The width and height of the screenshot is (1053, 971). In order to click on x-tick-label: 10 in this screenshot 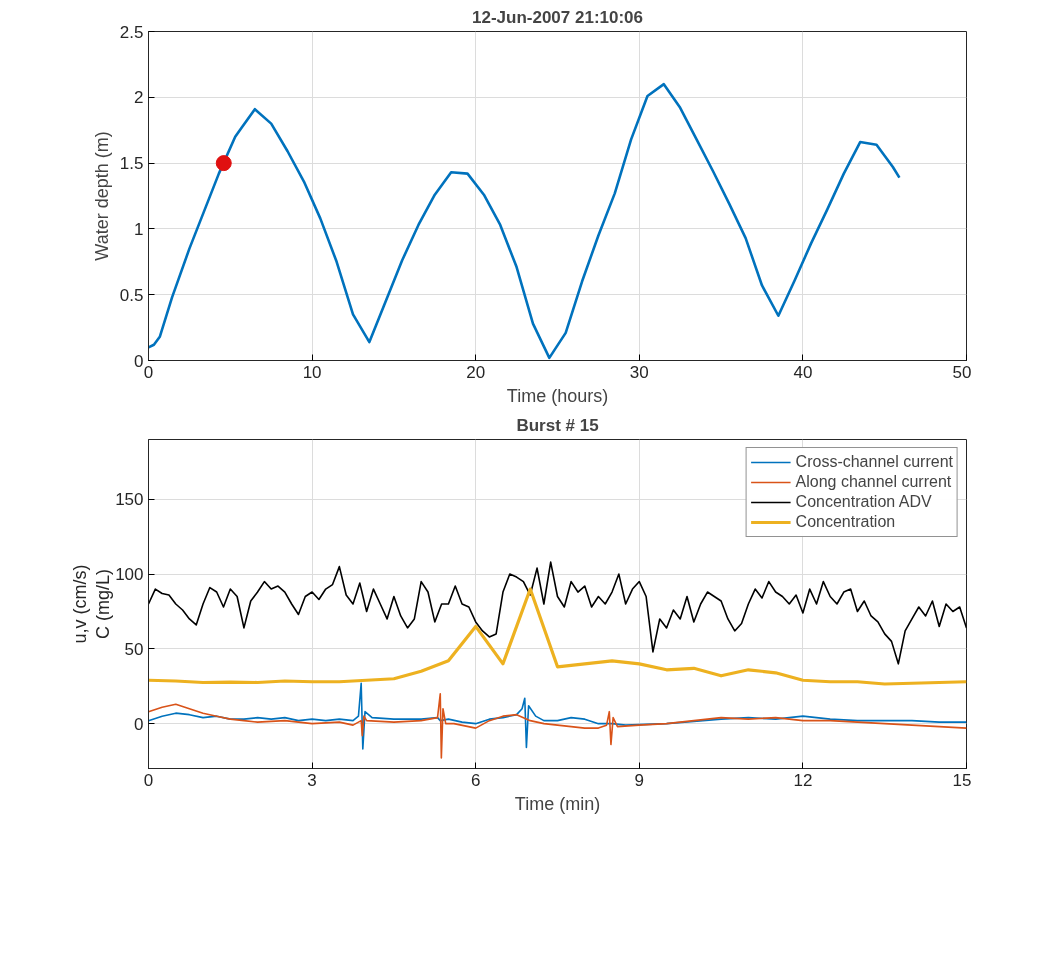, I will do `click(312, 372)`.